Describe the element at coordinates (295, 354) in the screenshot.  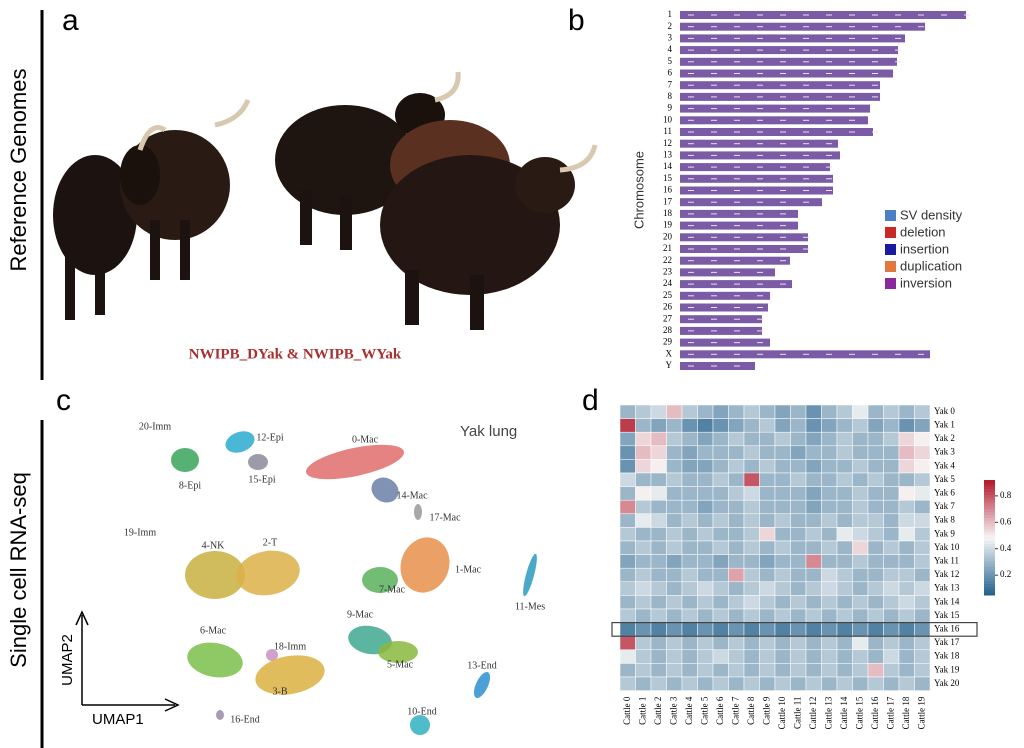
I see `image-caption: NWIPB_DYak & NWIPB_WYak` at that location.